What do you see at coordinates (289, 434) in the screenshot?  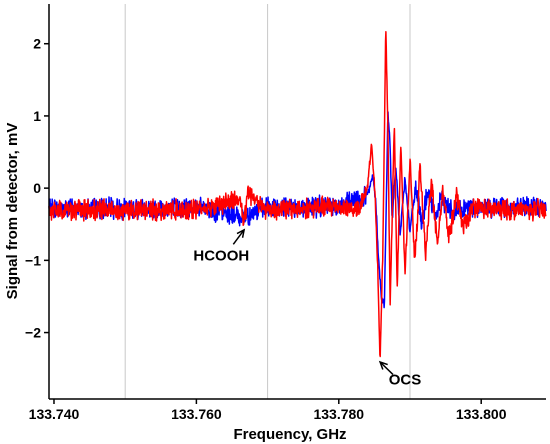 I see `x-axis-title: Frequency, GHz` at bounding box center [289, 434].